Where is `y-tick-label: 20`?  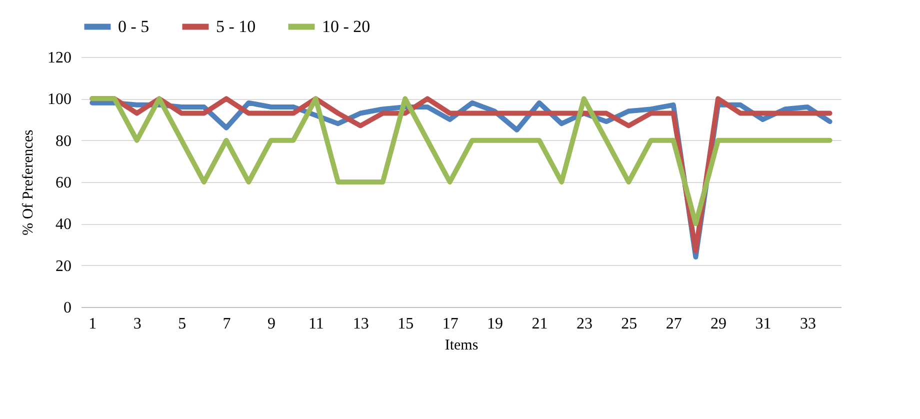
y-tick-label: 20 is located at coordinates (64, 266).